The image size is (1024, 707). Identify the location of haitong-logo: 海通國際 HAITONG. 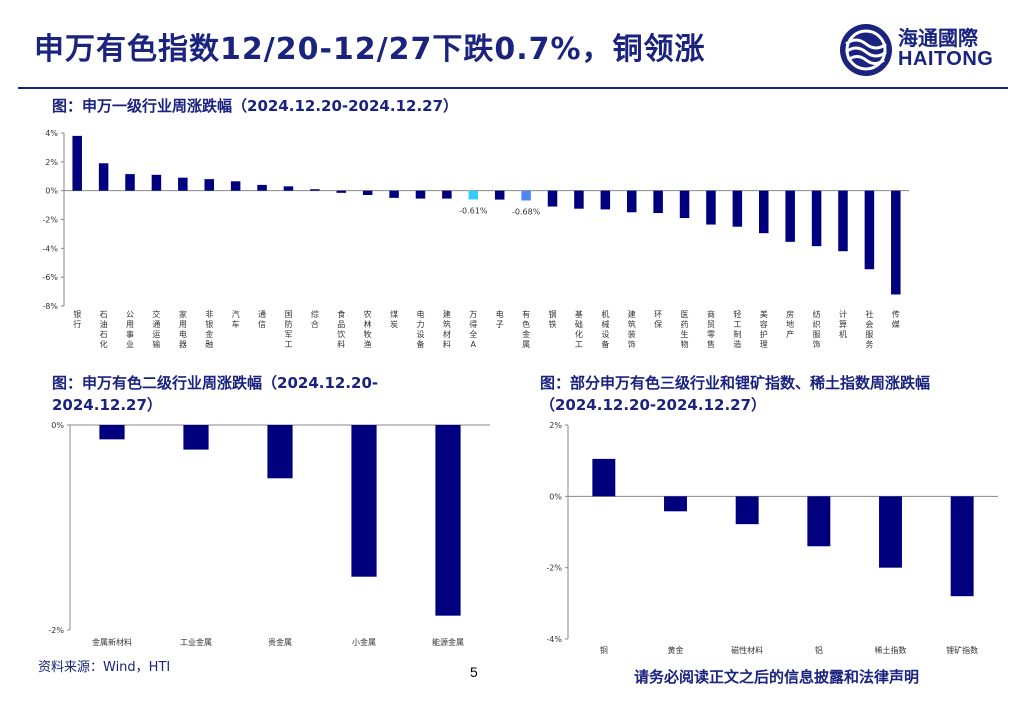
(918, 50).